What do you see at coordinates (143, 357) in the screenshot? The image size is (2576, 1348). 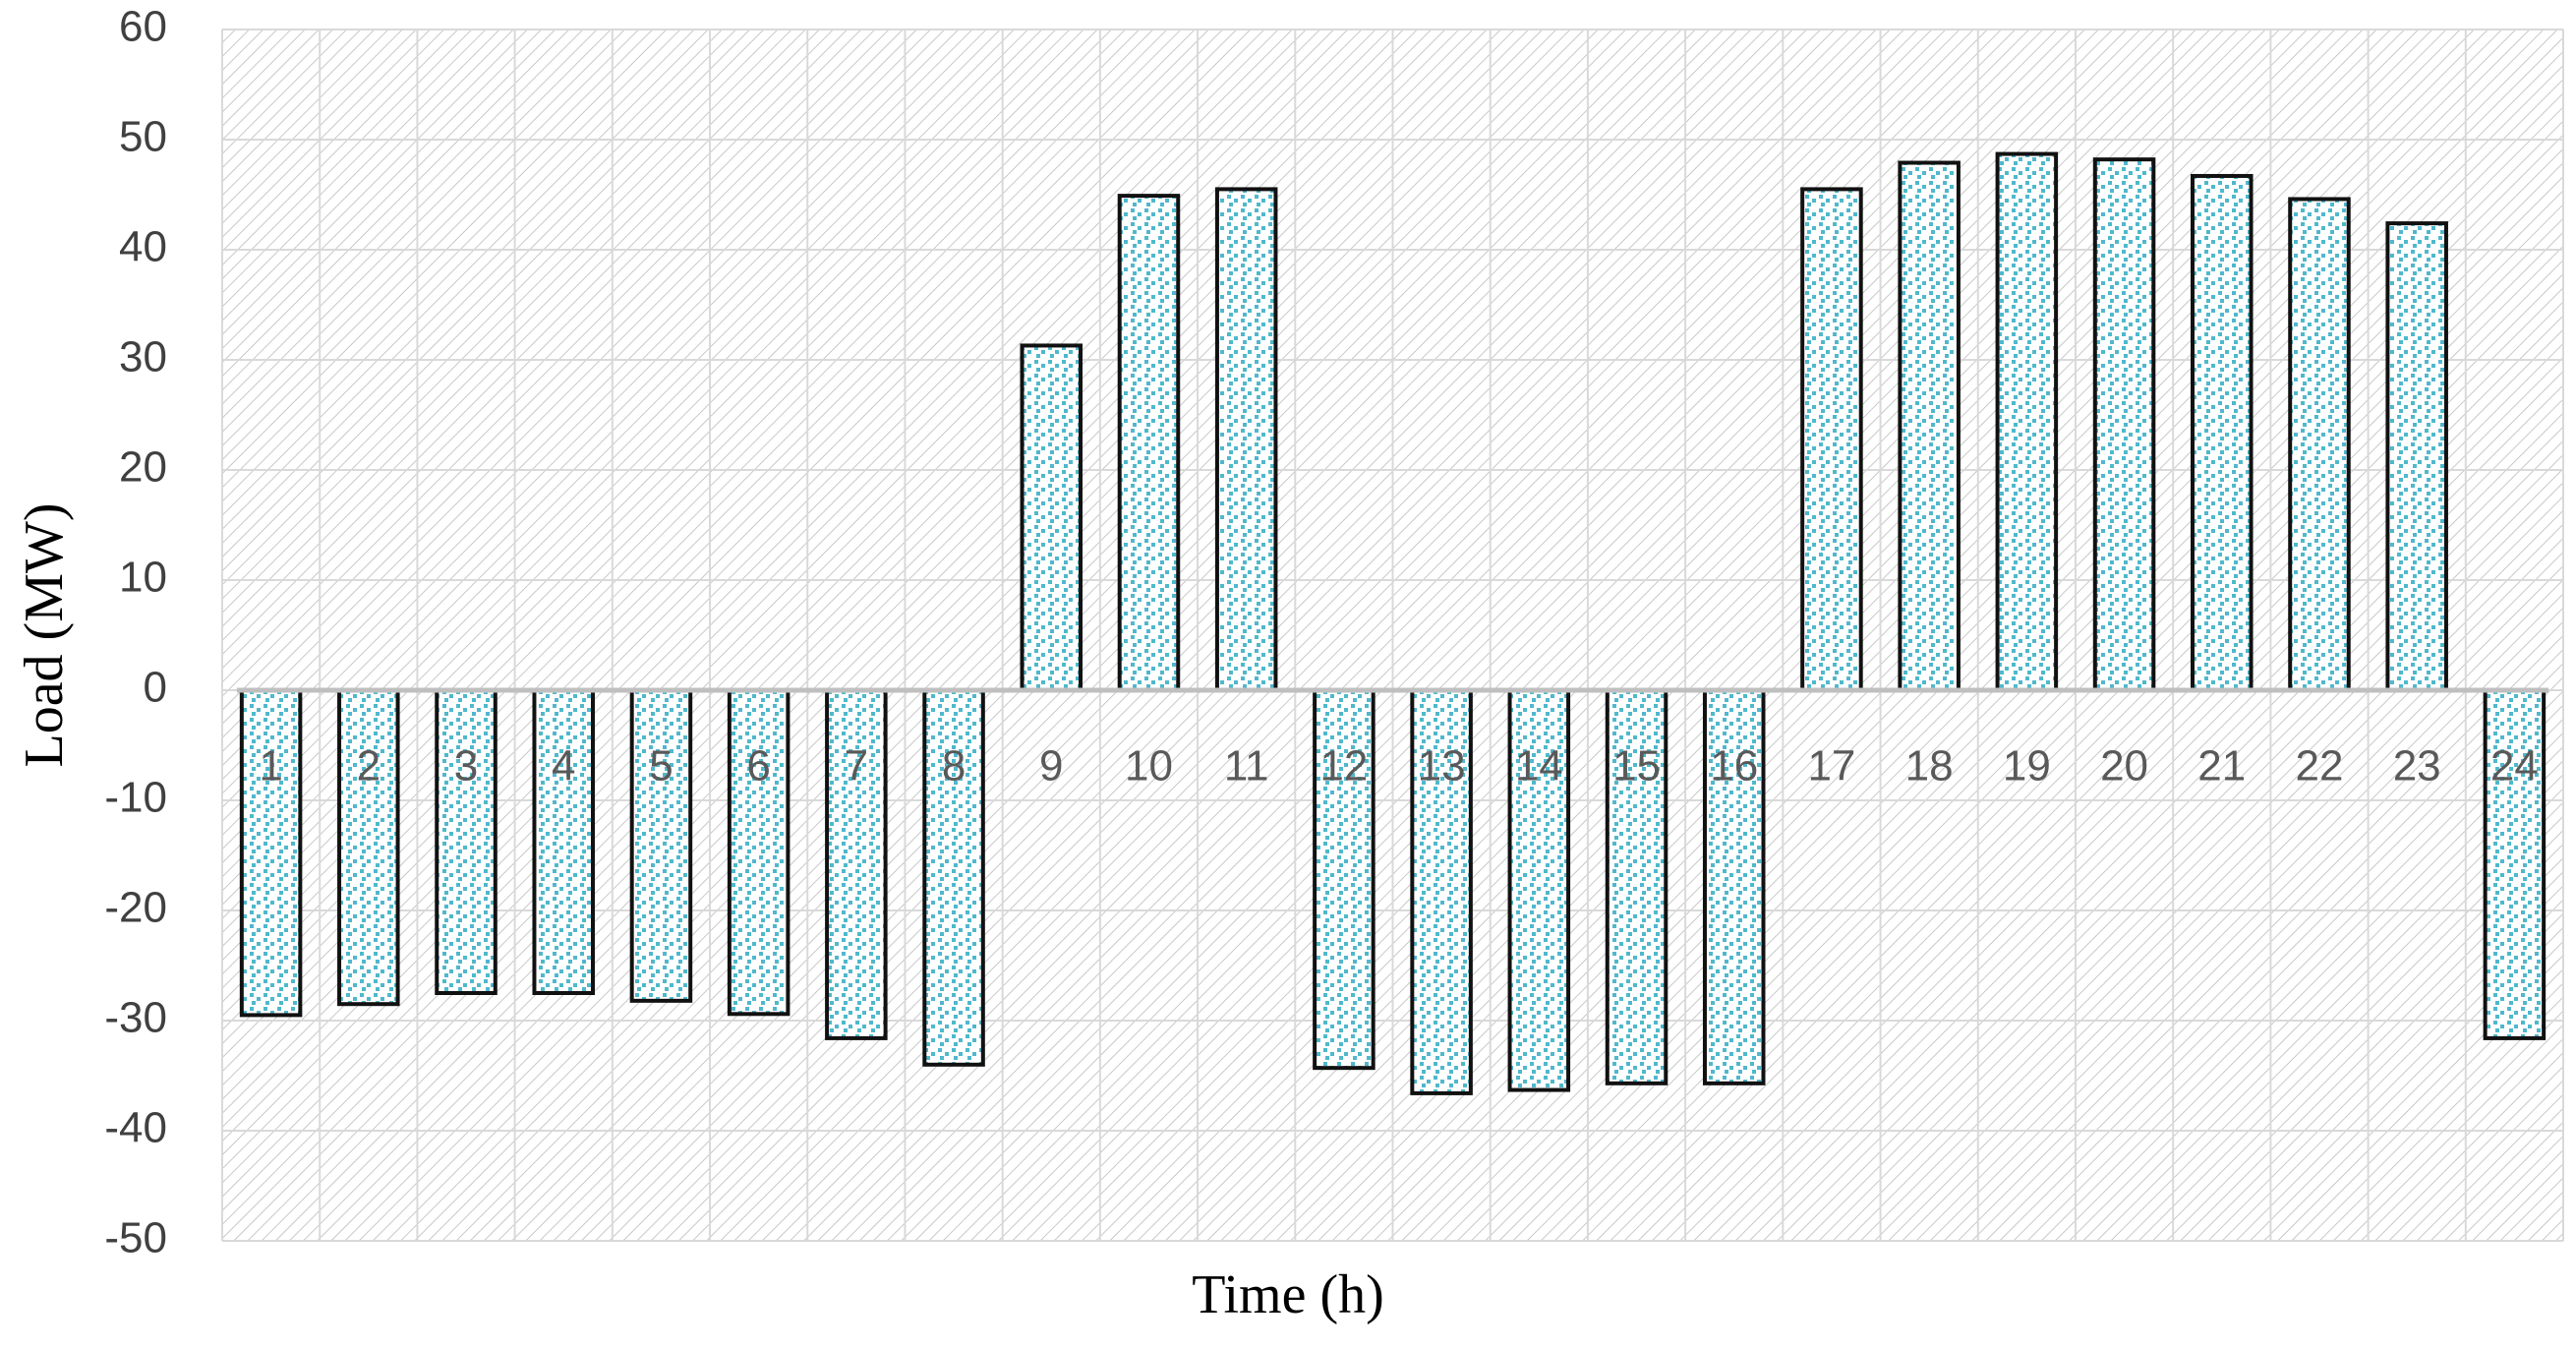 I see `y-tick-label: 30` at bounding box center [143, 357].